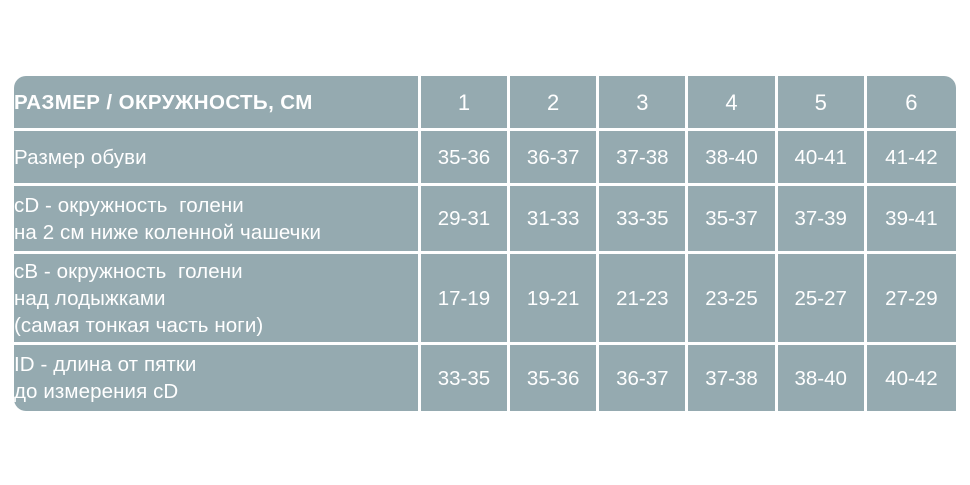  What do you see at coordinates (465, 220) in the screenshot?
I see `cell-r1-c1: 29-31` at bounding box center [465, 220].